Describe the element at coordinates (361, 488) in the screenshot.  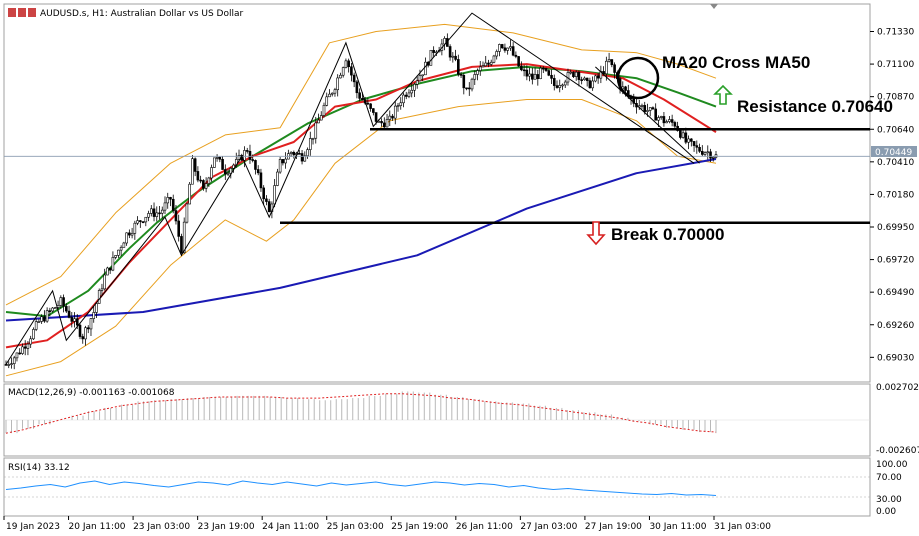
I see `rsi-line` at that location.